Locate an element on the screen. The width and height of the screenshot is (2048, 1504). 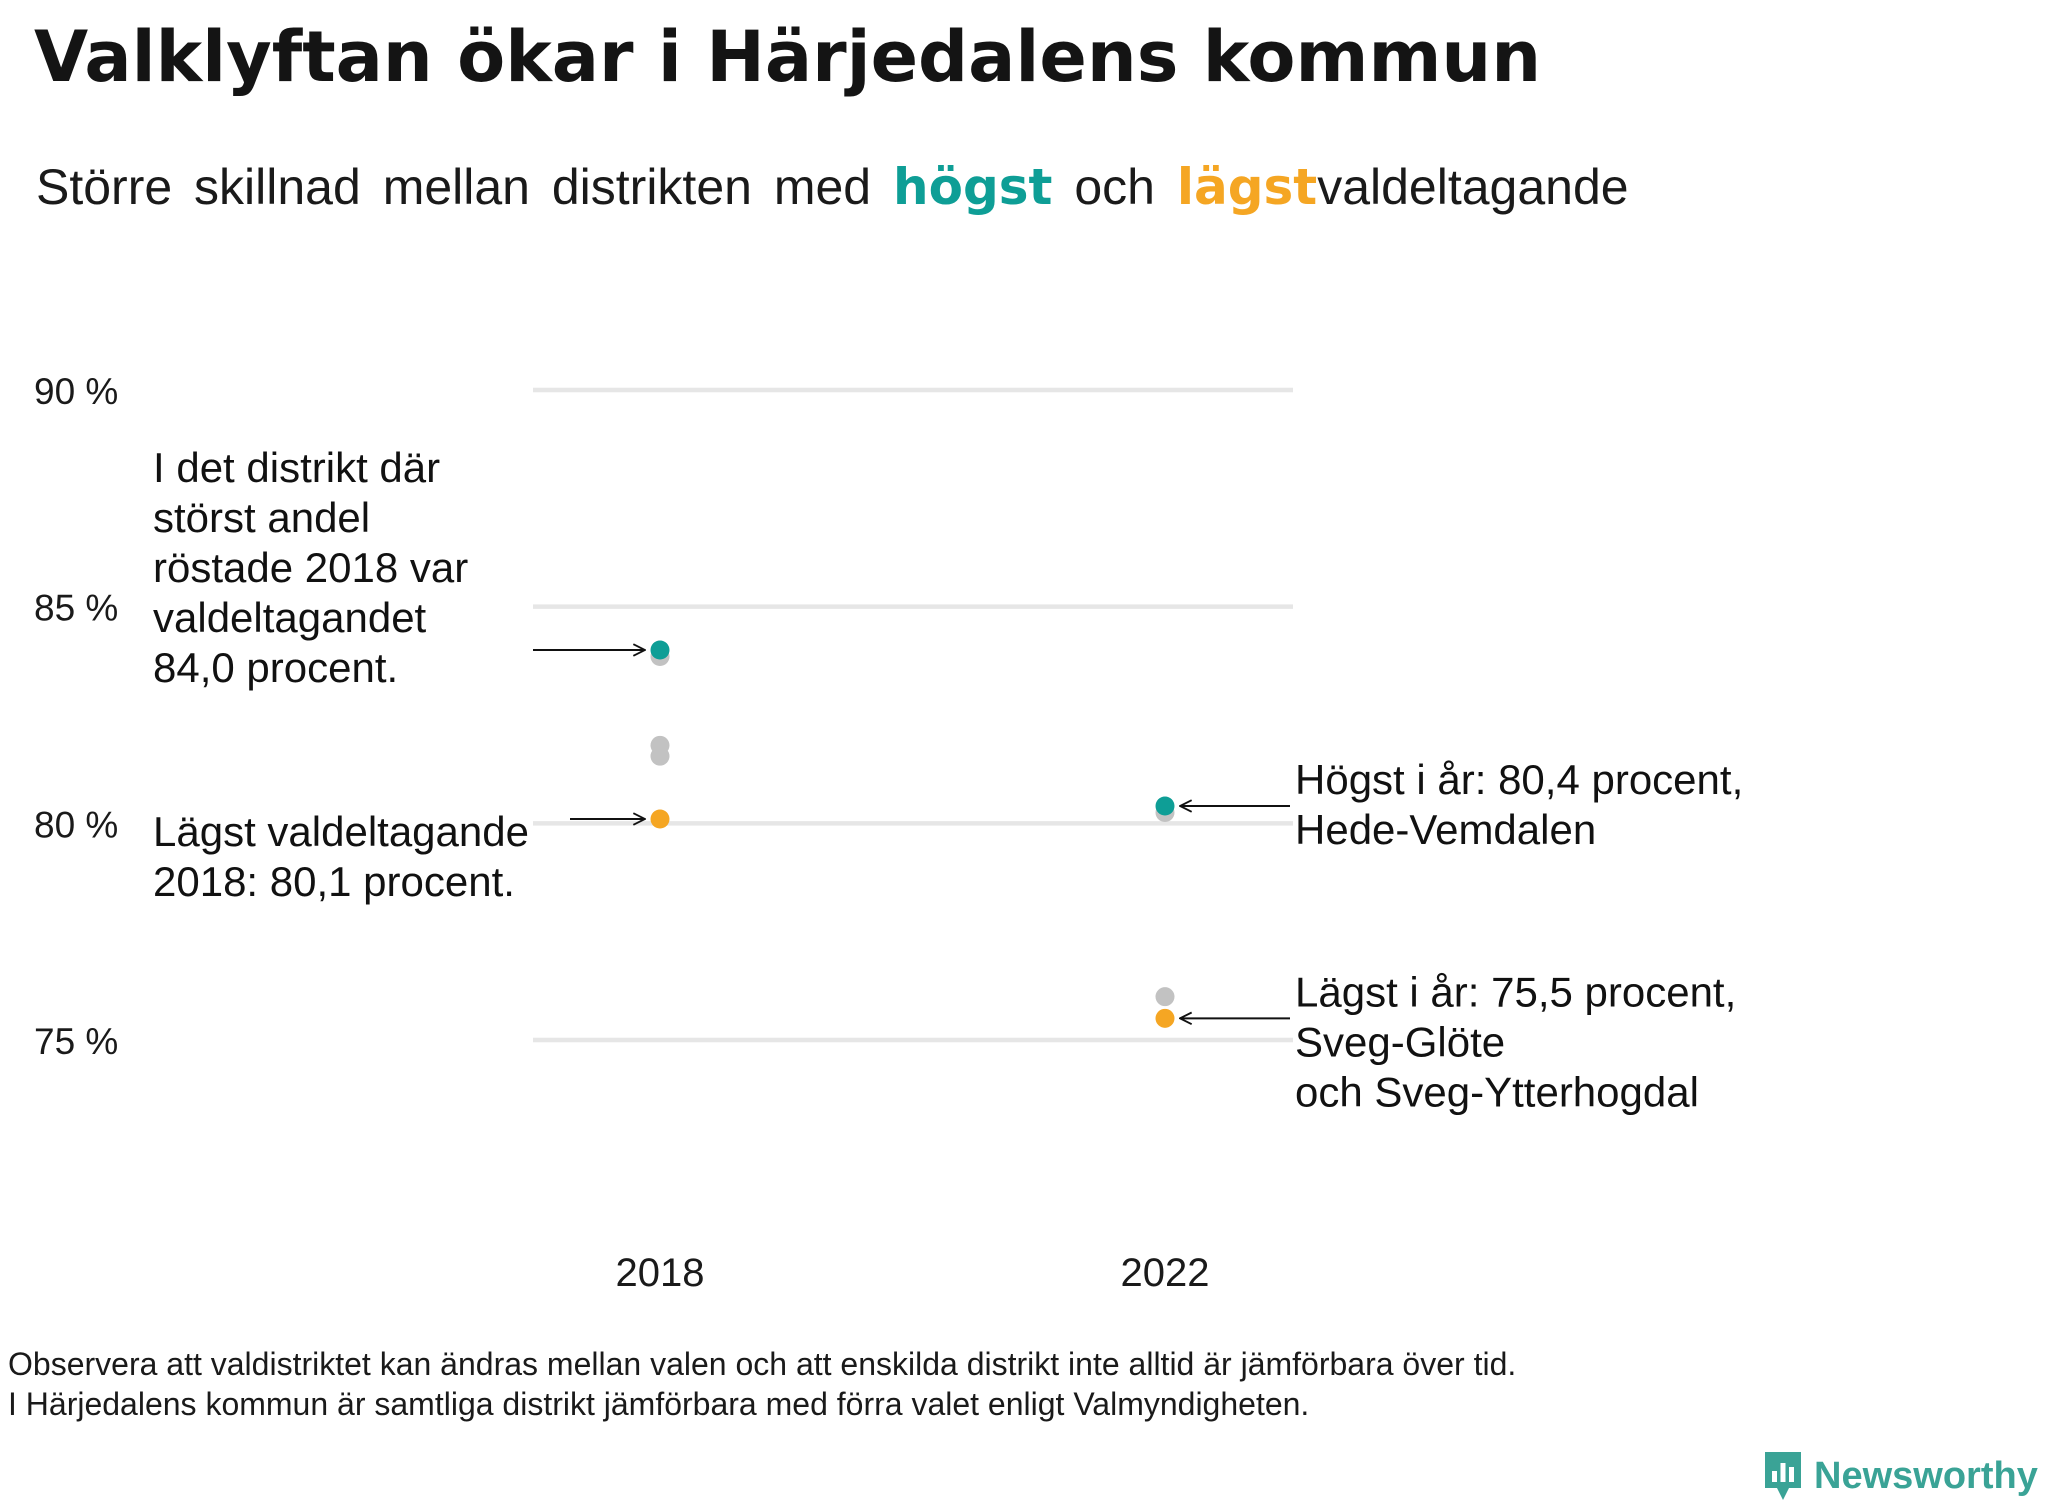
x-axis-tick-labels: 2018 2022 is located at coordinates (913, 1273).